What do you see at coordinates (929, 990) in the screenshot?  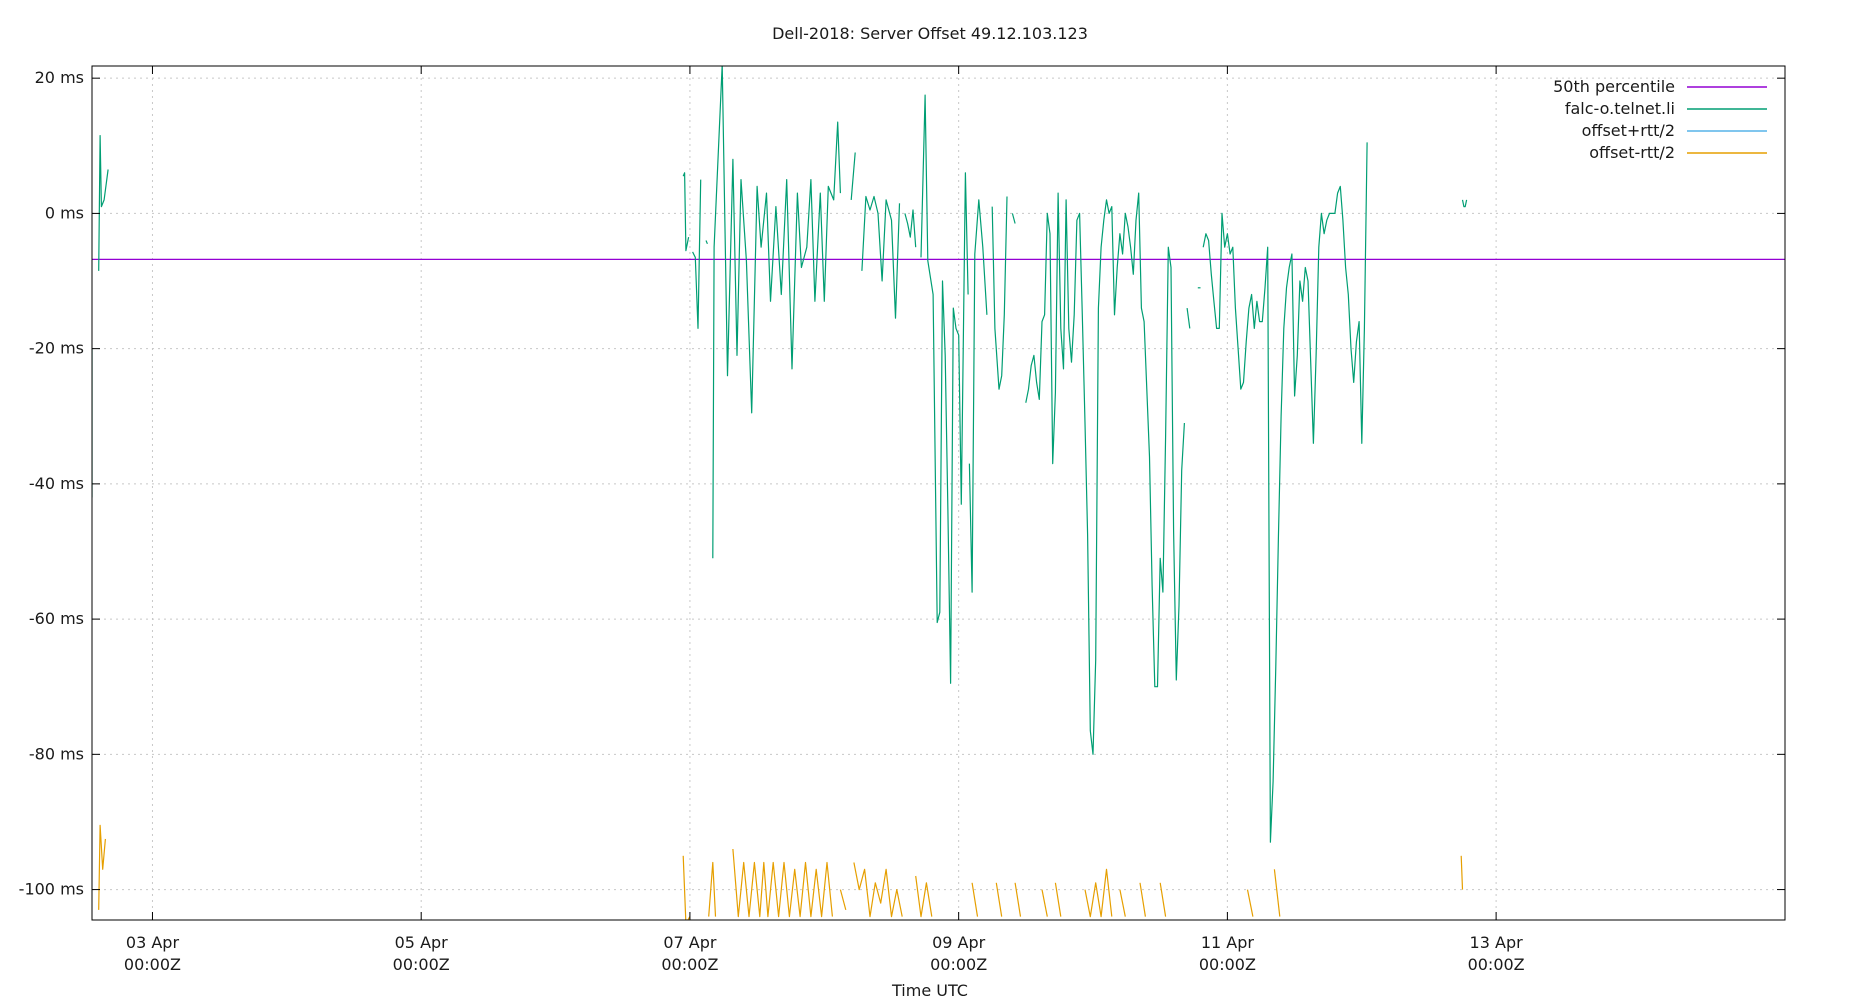 I see `x-axis-label: Time UTC` at bounding box center [929, 990].